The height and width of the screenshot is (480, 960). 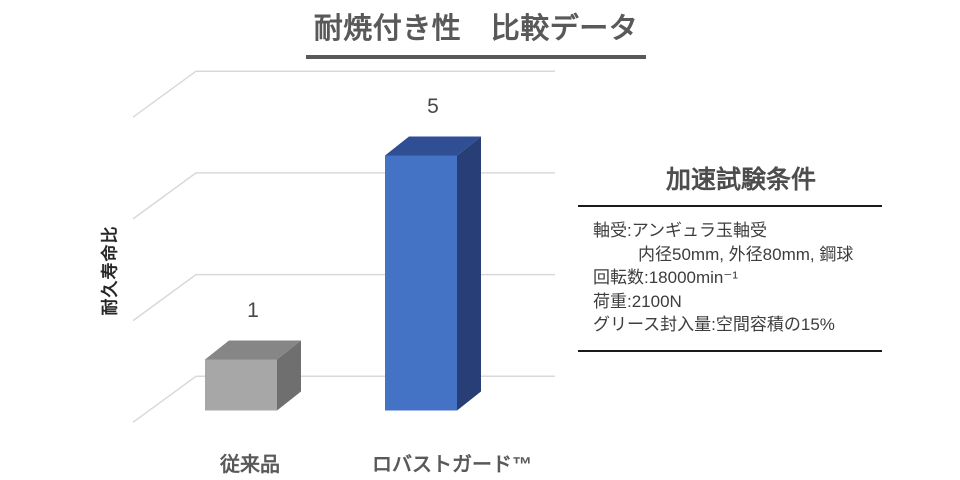 What do you see at coordinates (452, 465) in the screenshot?
I see `category-label-robustguard: ロバストガード™` at bounding box center [452, 465].